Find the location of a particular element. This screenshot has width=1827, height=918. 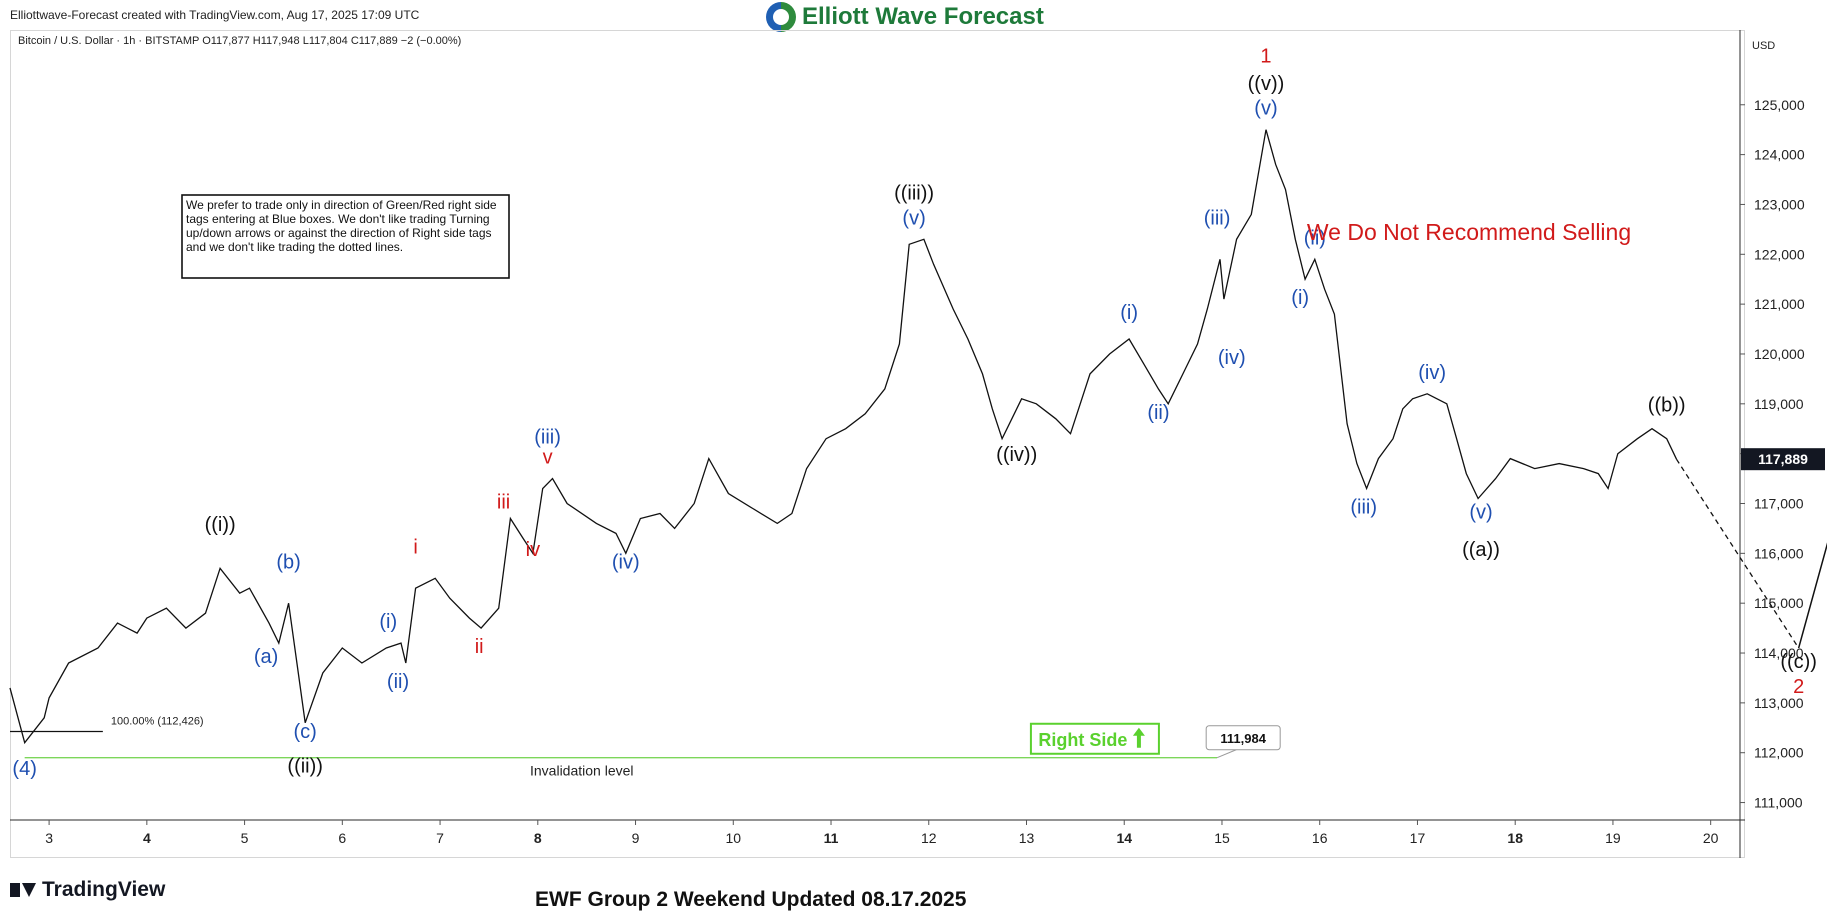

x-tick-label: 10 is located at coordinates (733, 838).